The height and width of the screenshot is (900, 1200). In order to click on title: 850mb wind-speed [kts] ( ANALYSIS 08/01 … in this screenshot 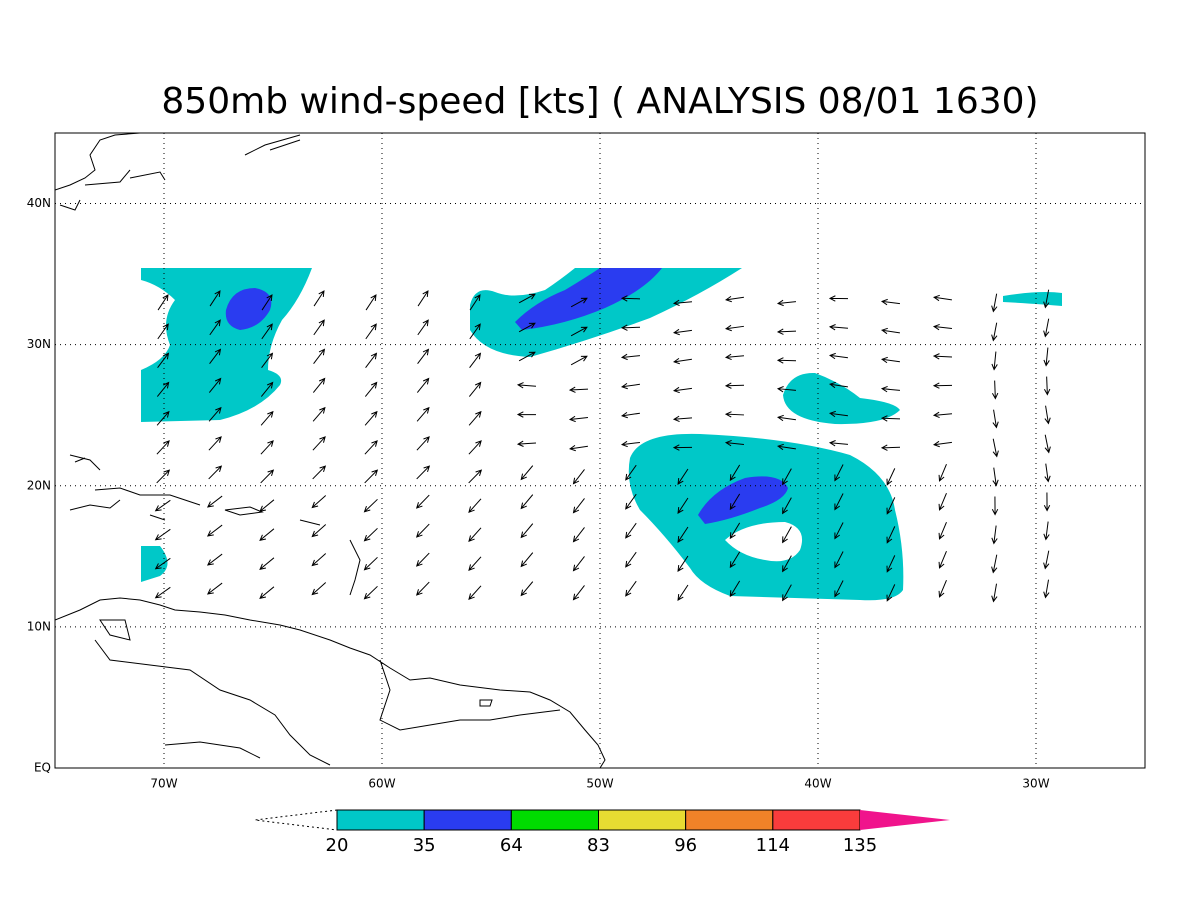, I will do `click(599, 101)`.